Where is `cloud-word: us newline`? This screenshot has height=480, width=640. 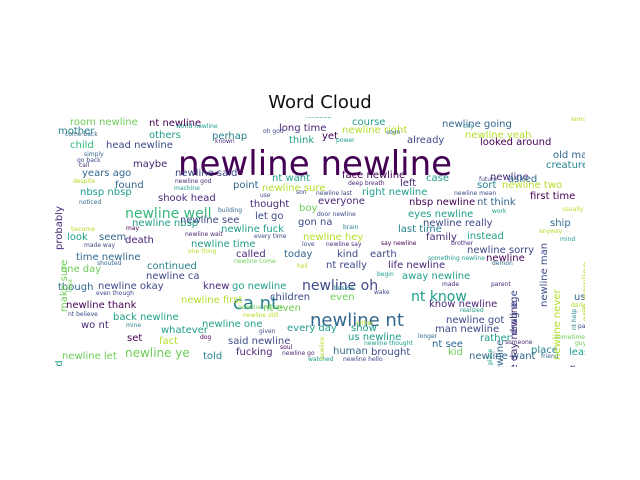
cloud-word: us newline is located at coordinates (375, 337).